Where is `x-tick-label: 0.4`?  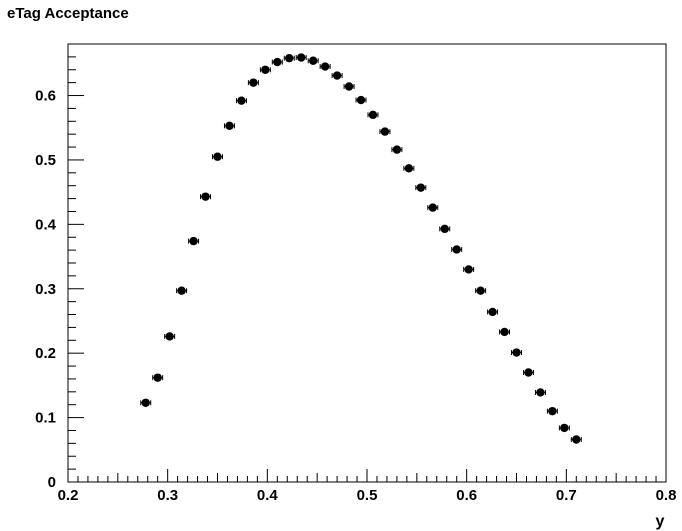 x-tick-label: 0.4 is located at coordinates (268, 495).